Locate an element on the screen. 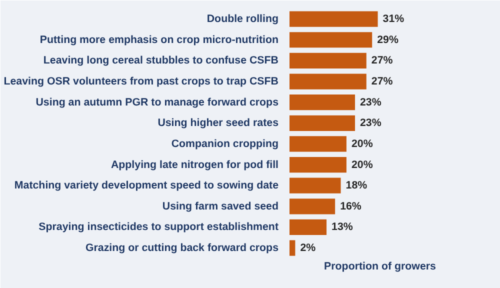 This screenshot has width=500, height=288. data-label: 2% is located at coordinates (308, 248).